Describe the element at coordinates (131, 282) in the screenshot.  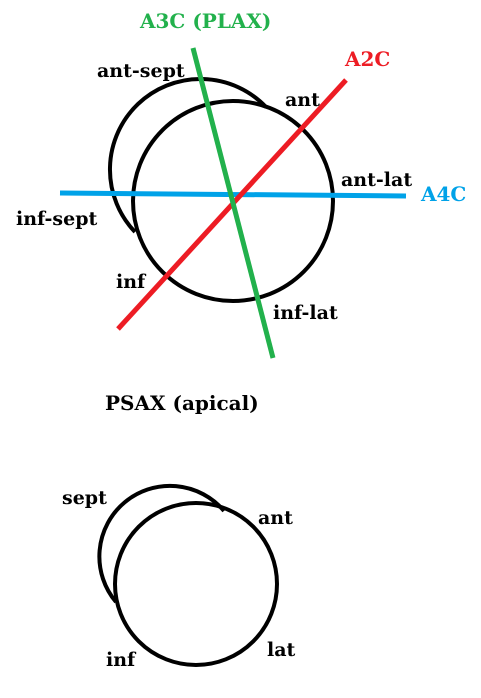
I see `segment-inf: inf` at that location.